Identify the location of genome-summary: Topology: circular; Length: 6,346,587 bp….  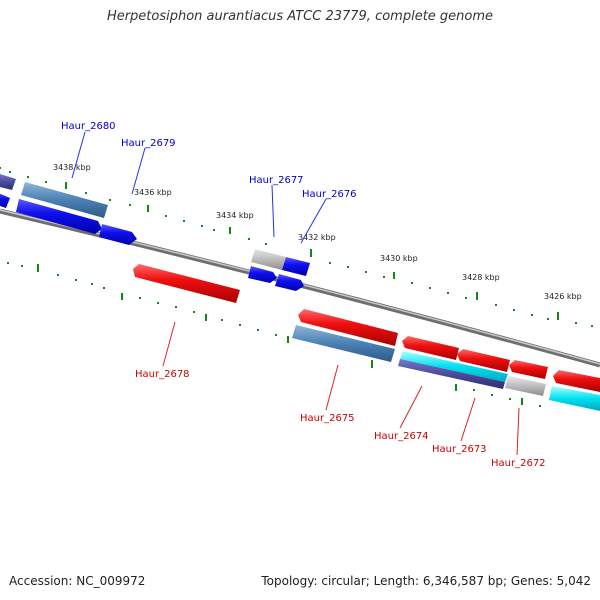
(426, 581).